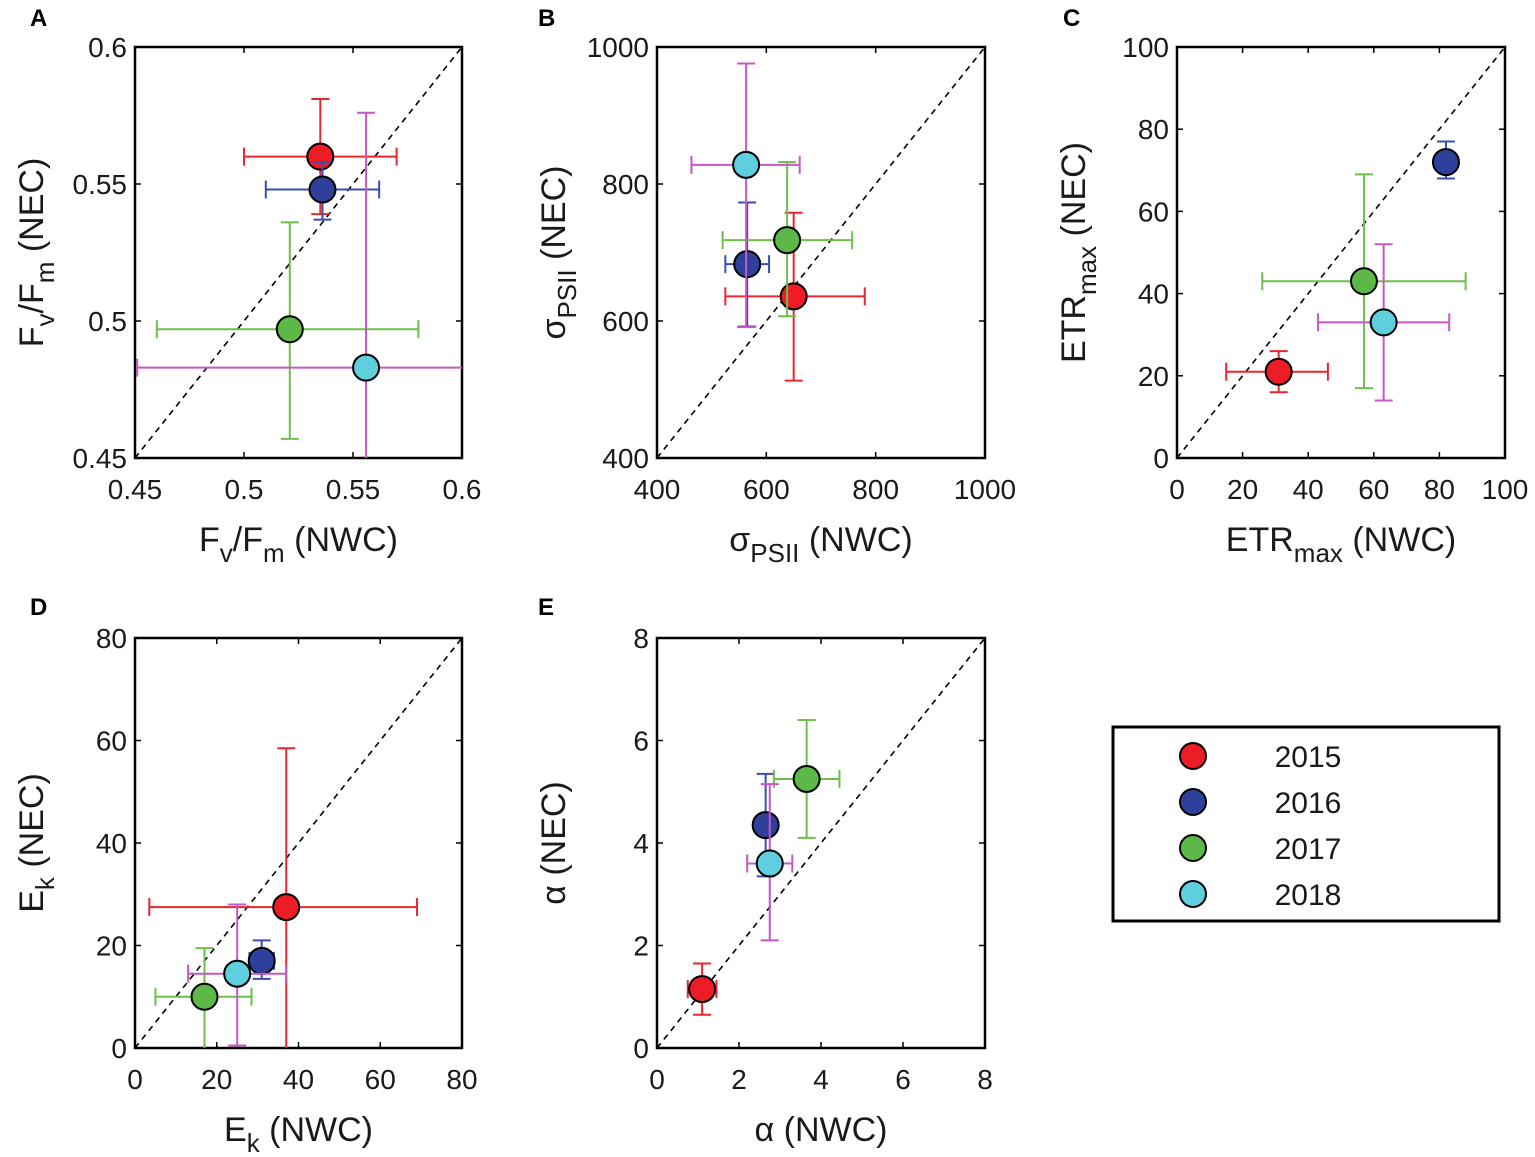 This screenshot has height=1157, width=1535. What do you see at coordinates (1260, 895) in the screenshot?
I see `legend-item-2018: 2018` at bounding box center [1260, 895].